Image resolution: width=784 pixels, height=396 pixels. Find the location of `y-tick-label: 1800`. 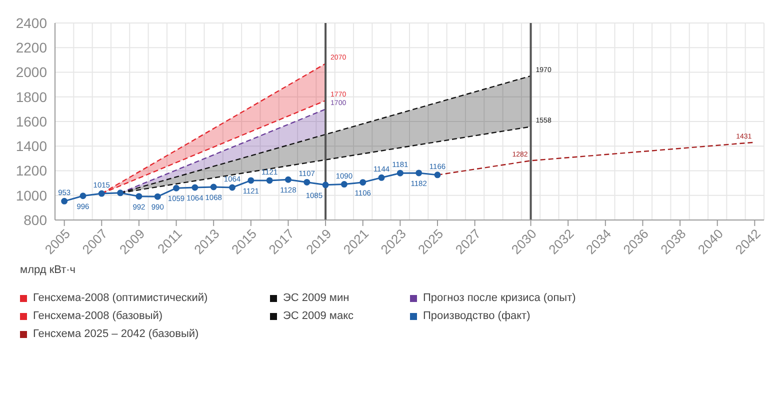

y-tick-label: 1800 is located at coordinates (32, 96).